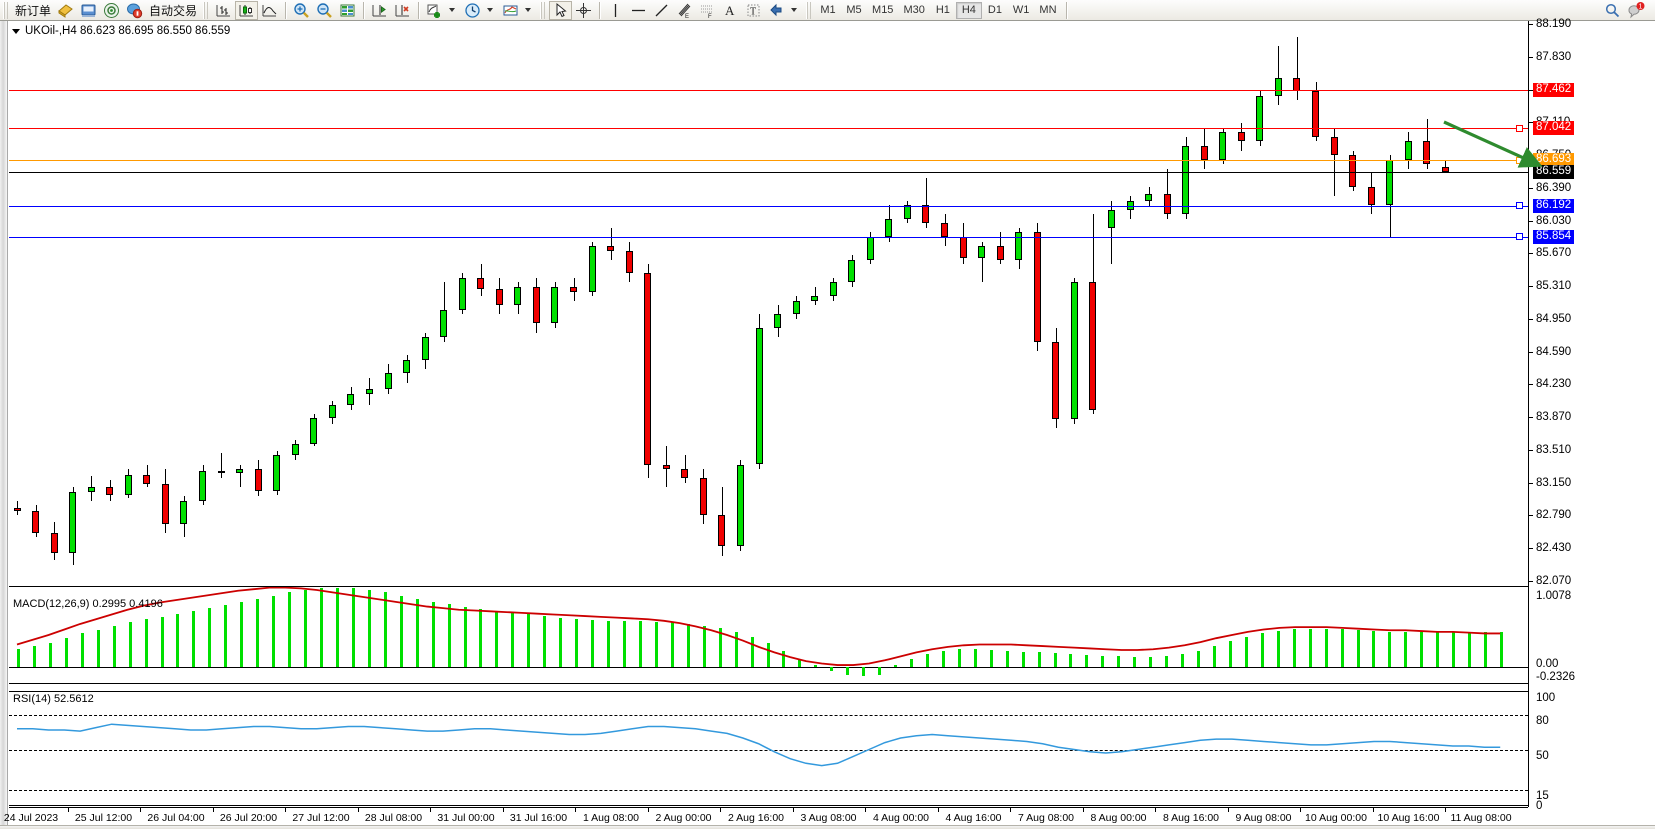  Describe the element at coordinates (1554, 205) in the screenshot. I see `price-tag-support-1: 86.192` at that location.